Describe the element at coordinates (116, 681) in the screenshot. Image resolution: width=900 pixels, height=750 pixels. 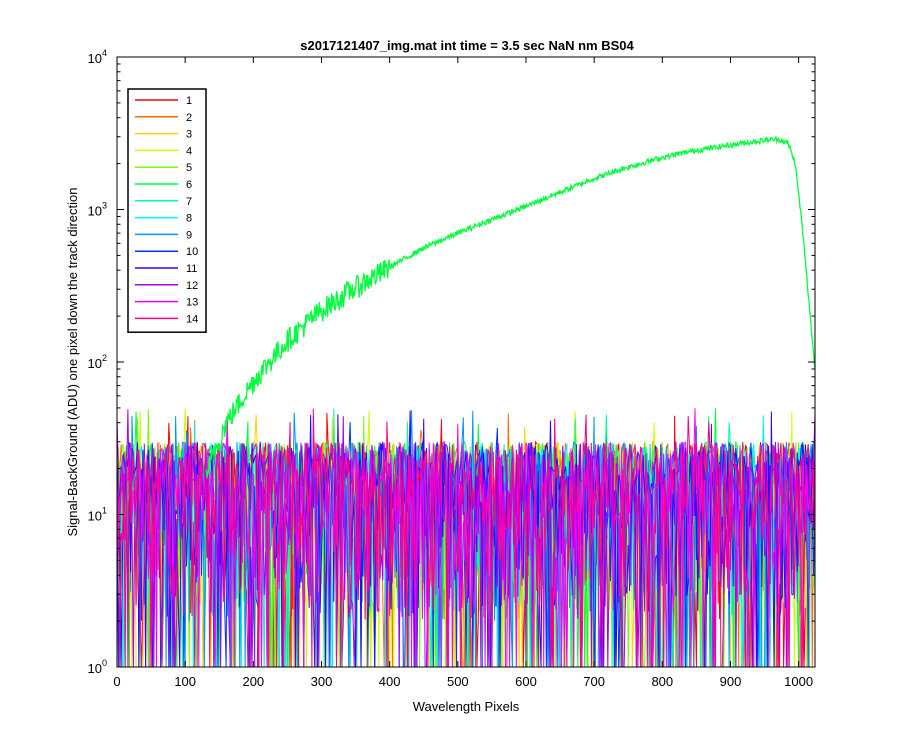
I see `x-tick-label: 0` at that location.